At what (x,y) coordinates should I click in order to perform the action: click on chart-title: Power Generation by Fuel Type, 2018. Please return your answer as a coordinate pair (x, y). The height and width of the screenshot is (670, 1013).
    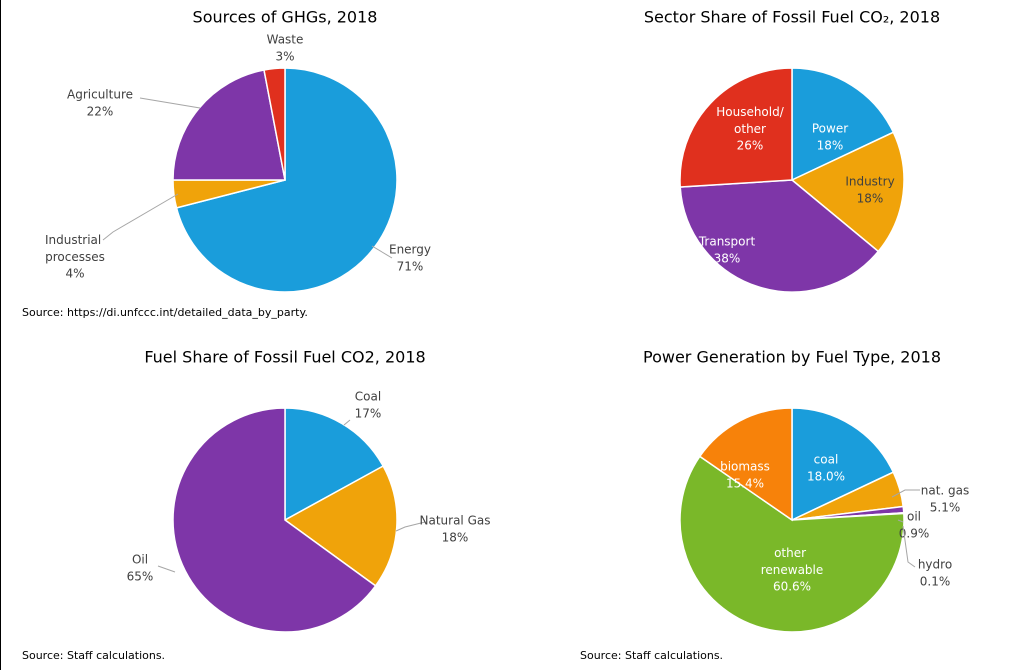
    Looking at the image, I should click on (792, 357).